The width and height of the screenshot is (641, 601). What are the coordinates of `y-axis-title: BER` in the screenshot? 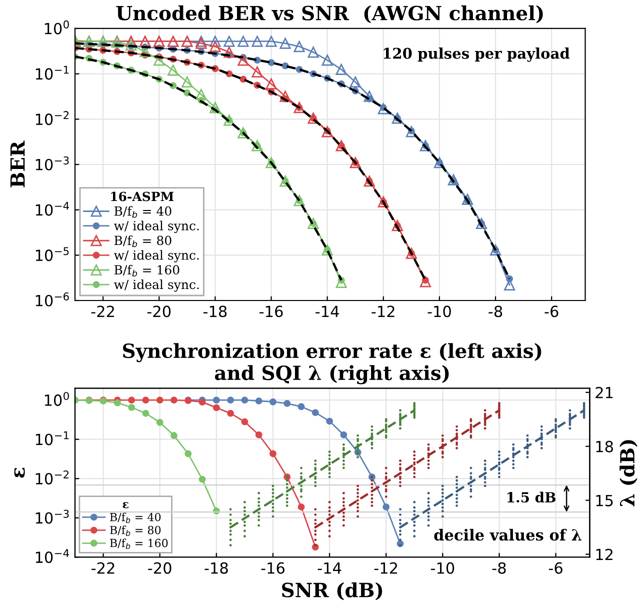 It's located at (17, 164).